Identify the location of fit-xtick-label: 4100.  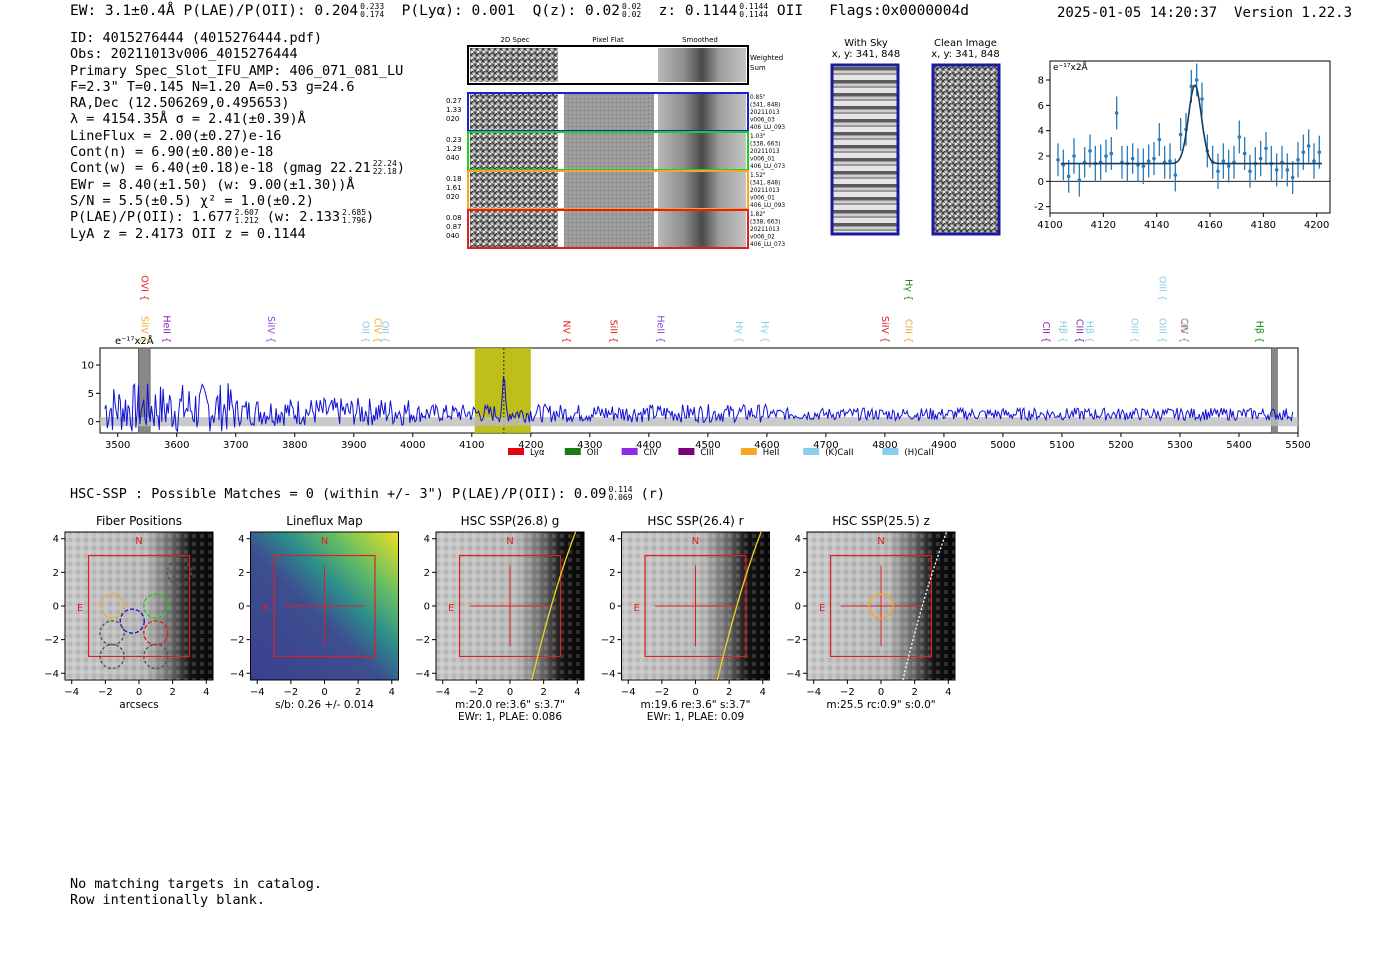
(1049, 225).